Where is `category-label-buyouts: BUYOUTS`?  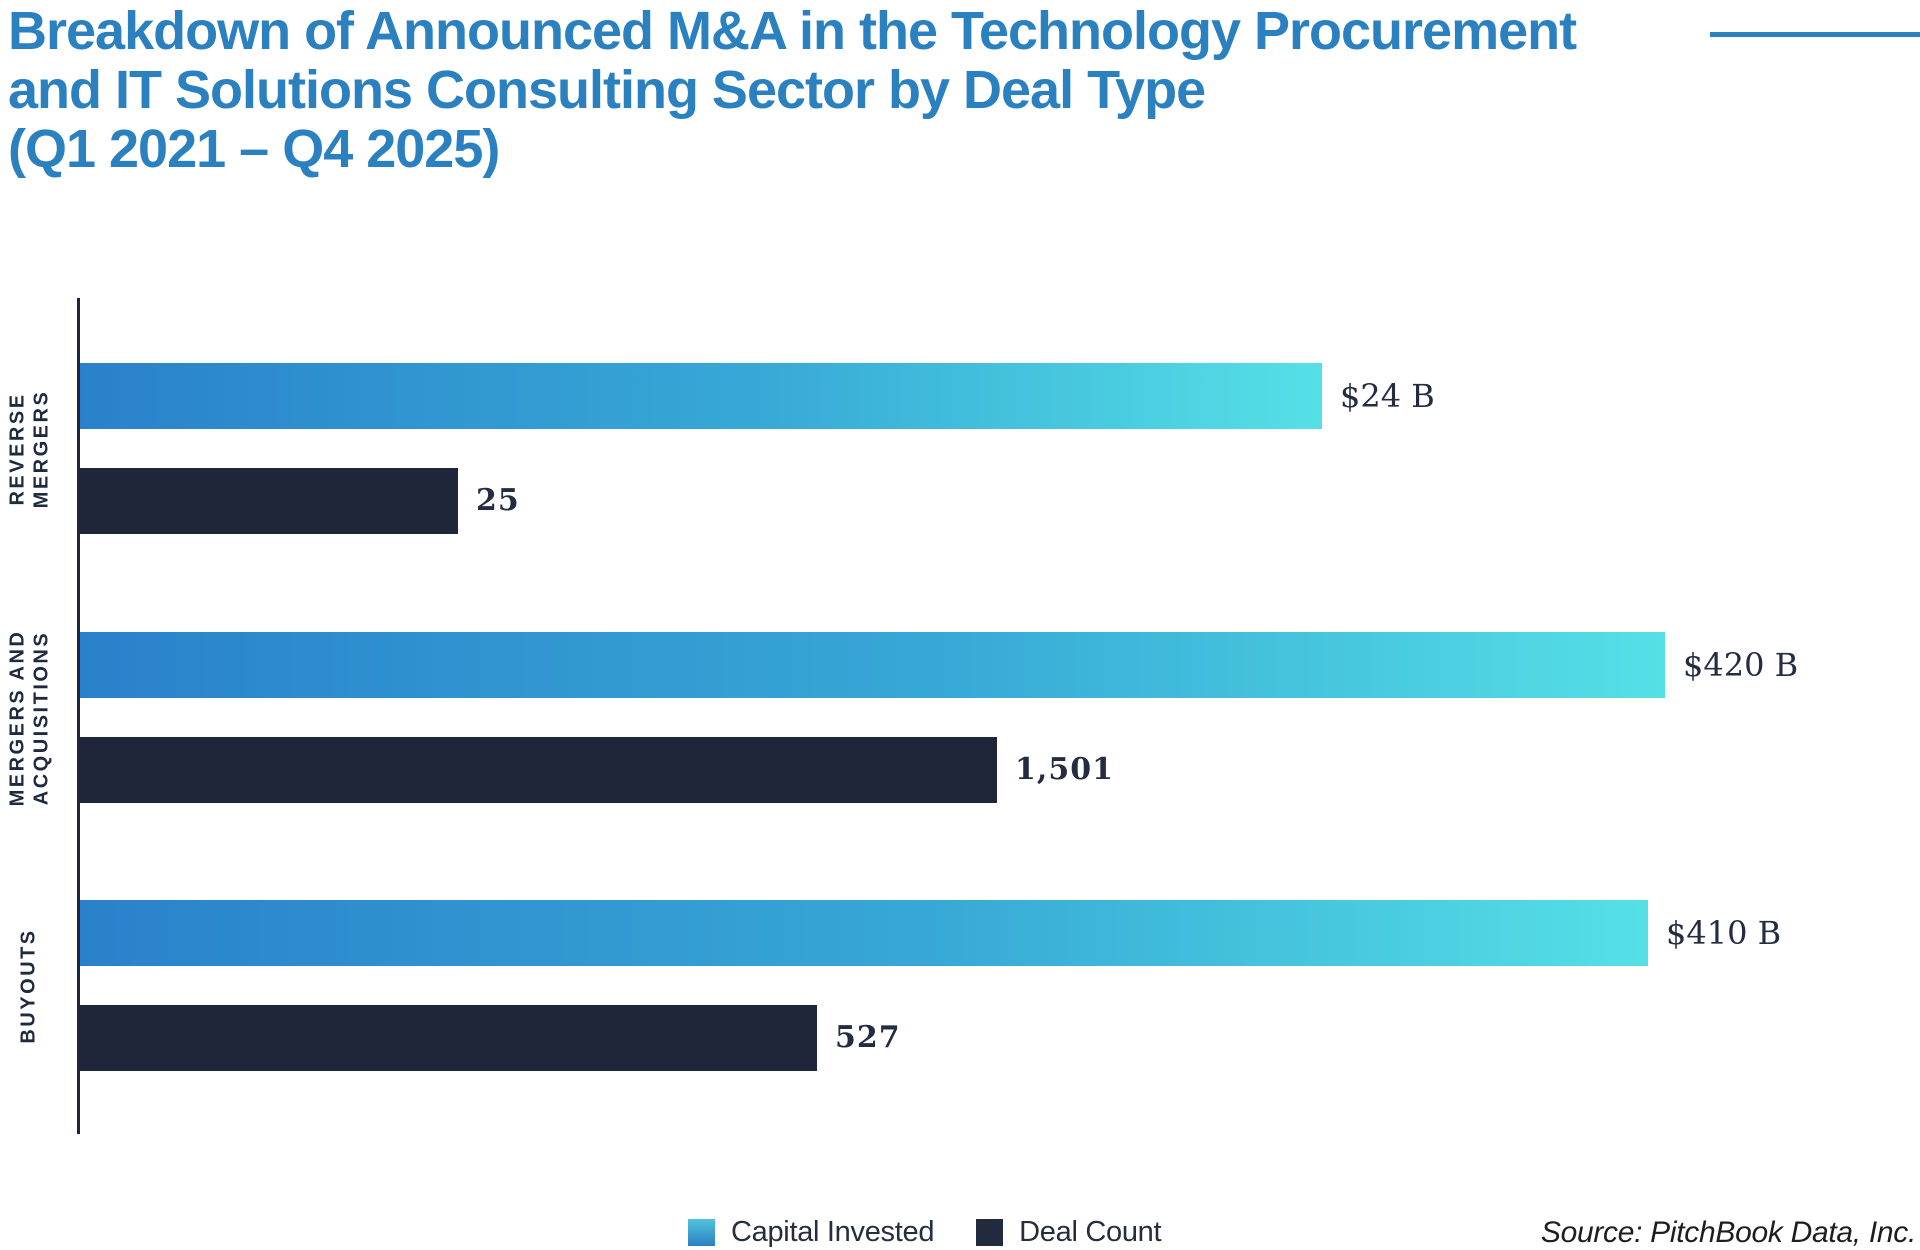
category-label-buyouts: BUYOUTS is located at coordinates (32, 986).